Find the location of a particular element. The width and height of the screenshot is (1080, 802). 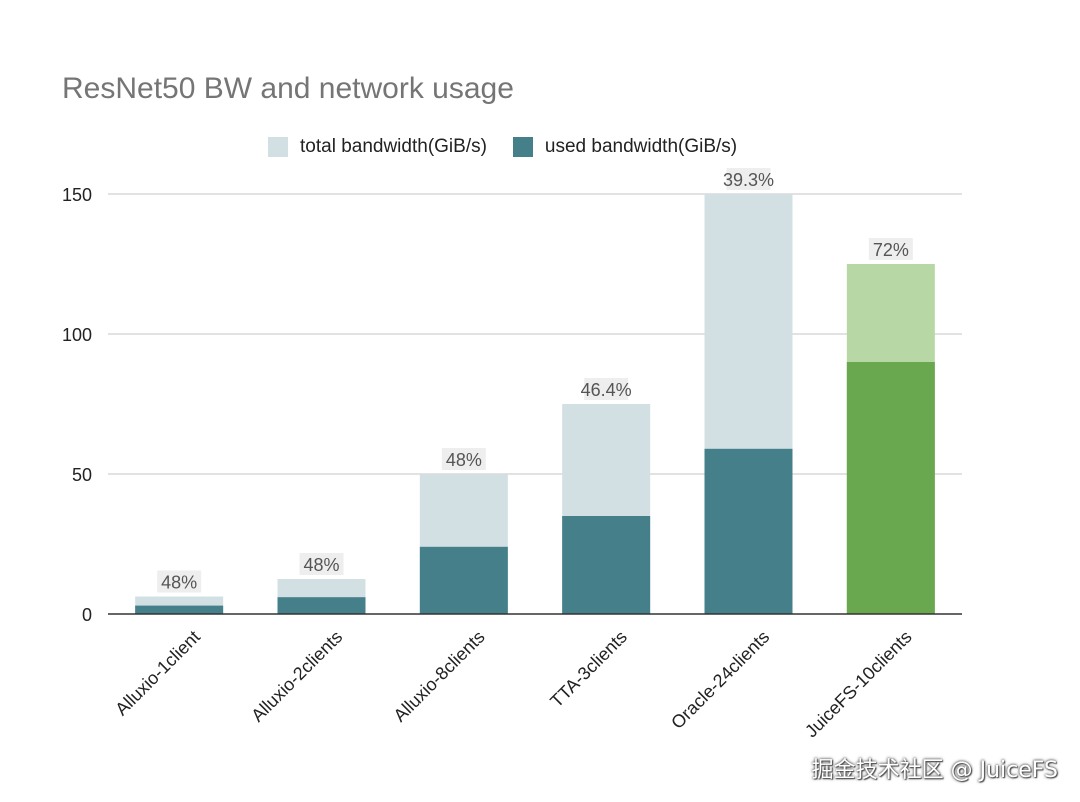

x-tick-label: Oracle-24clients is located at coordinates (720, 680).